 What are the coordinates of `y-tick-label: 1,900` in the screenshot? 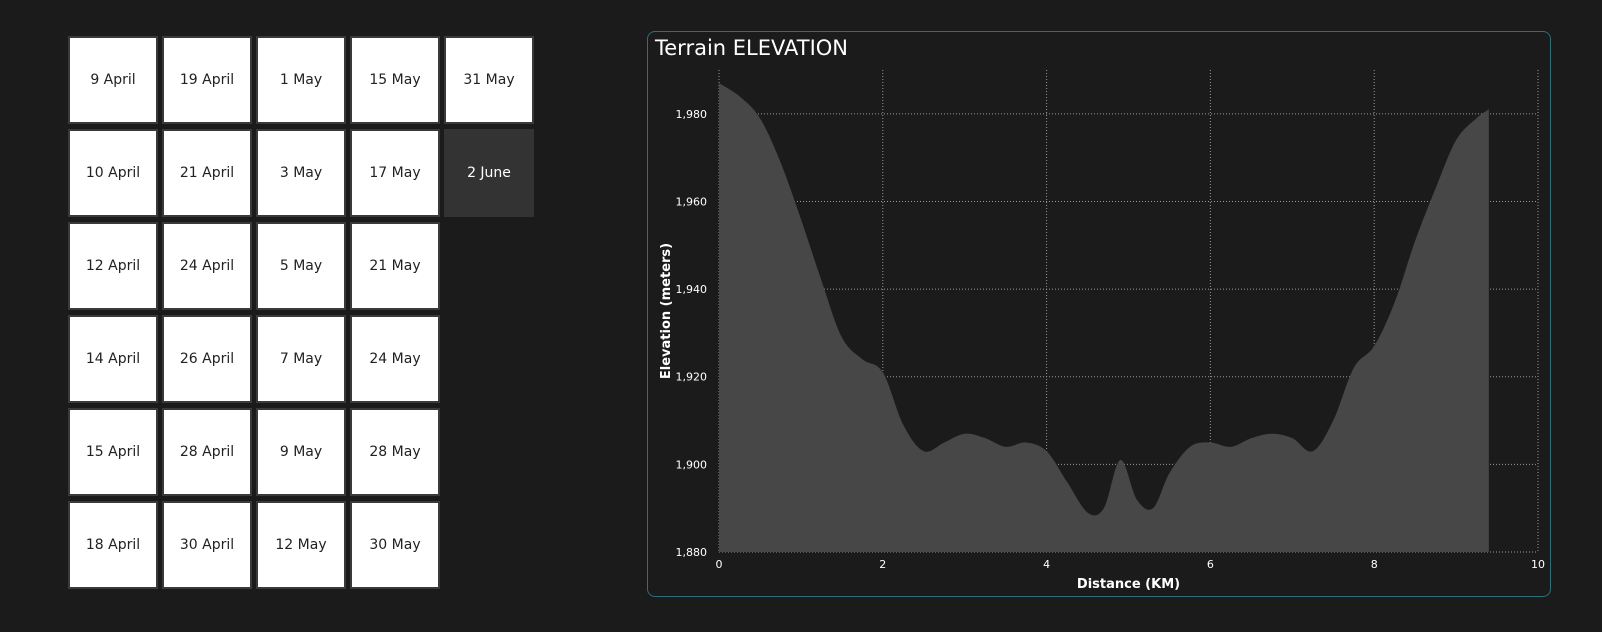 It's located at (692, 464).